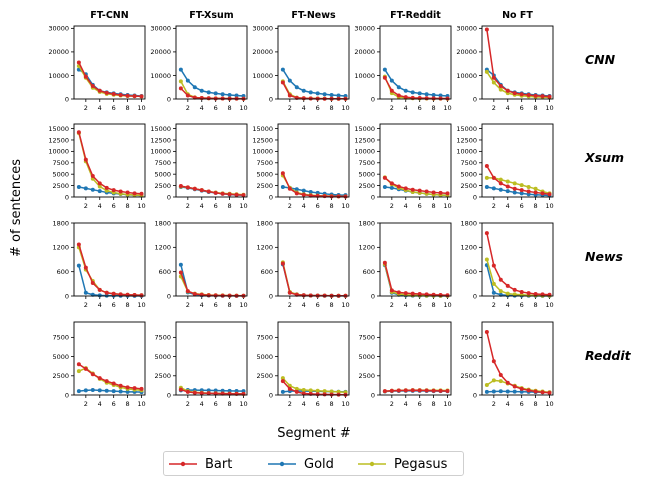 The height and width of the screenshot is (487, 646). What do you see at coordinates (264, 248) in the screenshot?
I see `y-tick-label: 1200` at bounding box center [264, 248].